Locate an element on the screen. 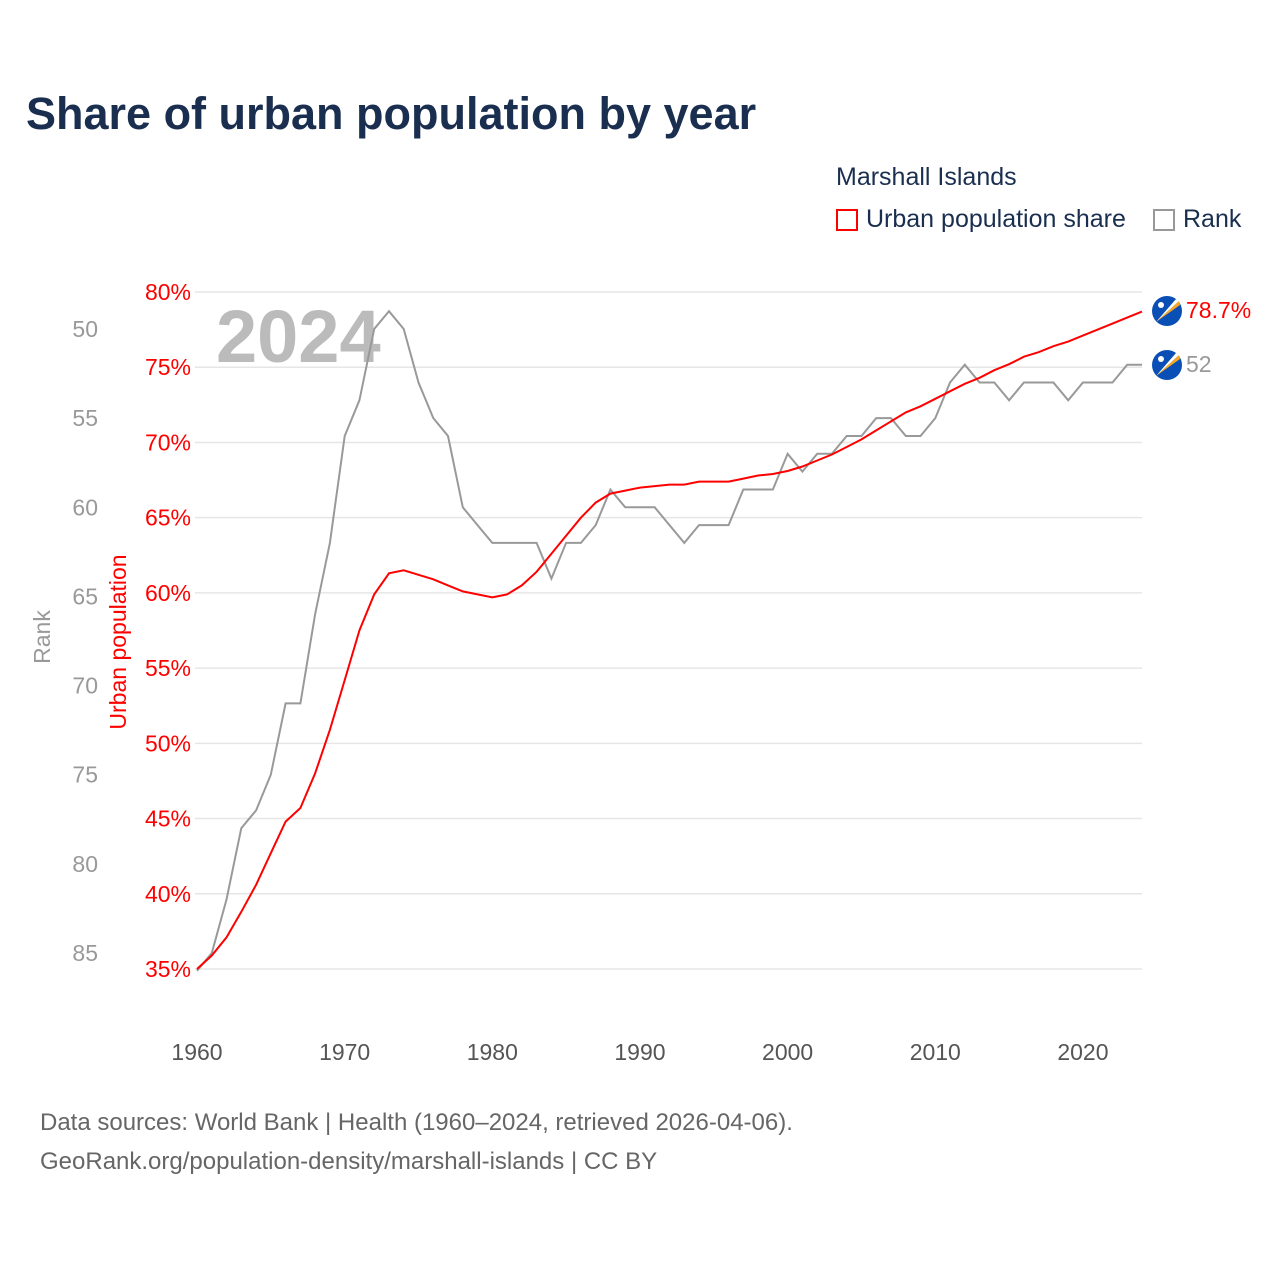  urban-tick-label: 70% is located at coordinates (168, 442).